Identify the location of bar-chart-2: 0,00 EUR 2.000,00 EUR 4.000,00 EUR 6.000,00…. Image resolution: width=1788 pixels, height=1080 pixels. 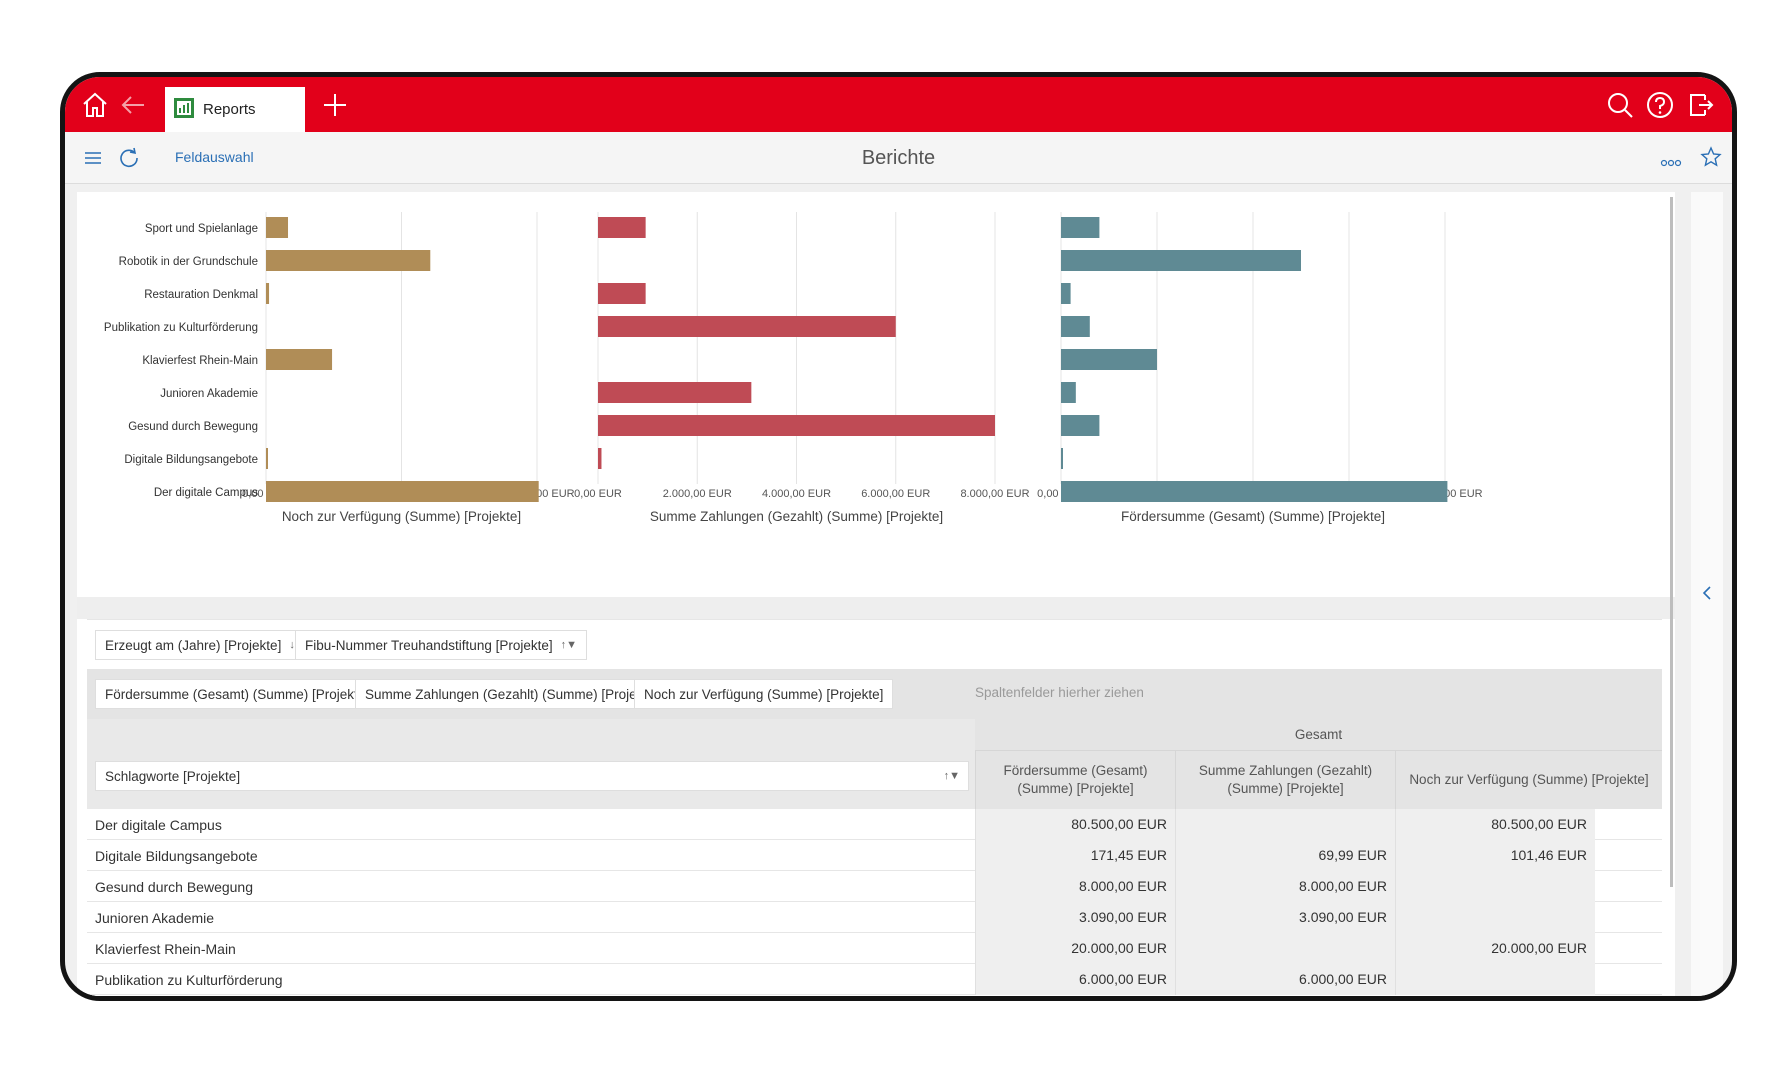
(802, 368).